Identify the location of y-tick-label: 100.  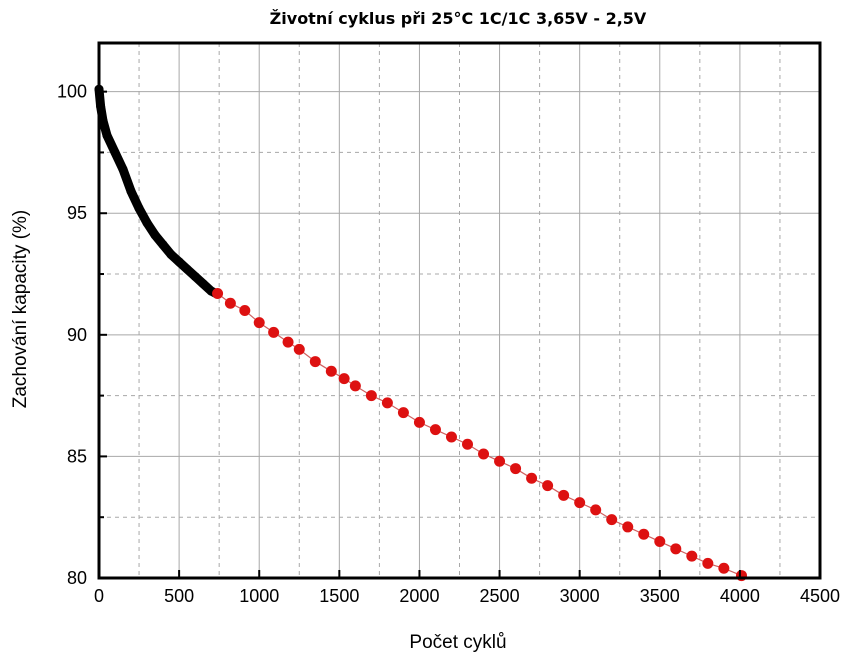
(72, 92).